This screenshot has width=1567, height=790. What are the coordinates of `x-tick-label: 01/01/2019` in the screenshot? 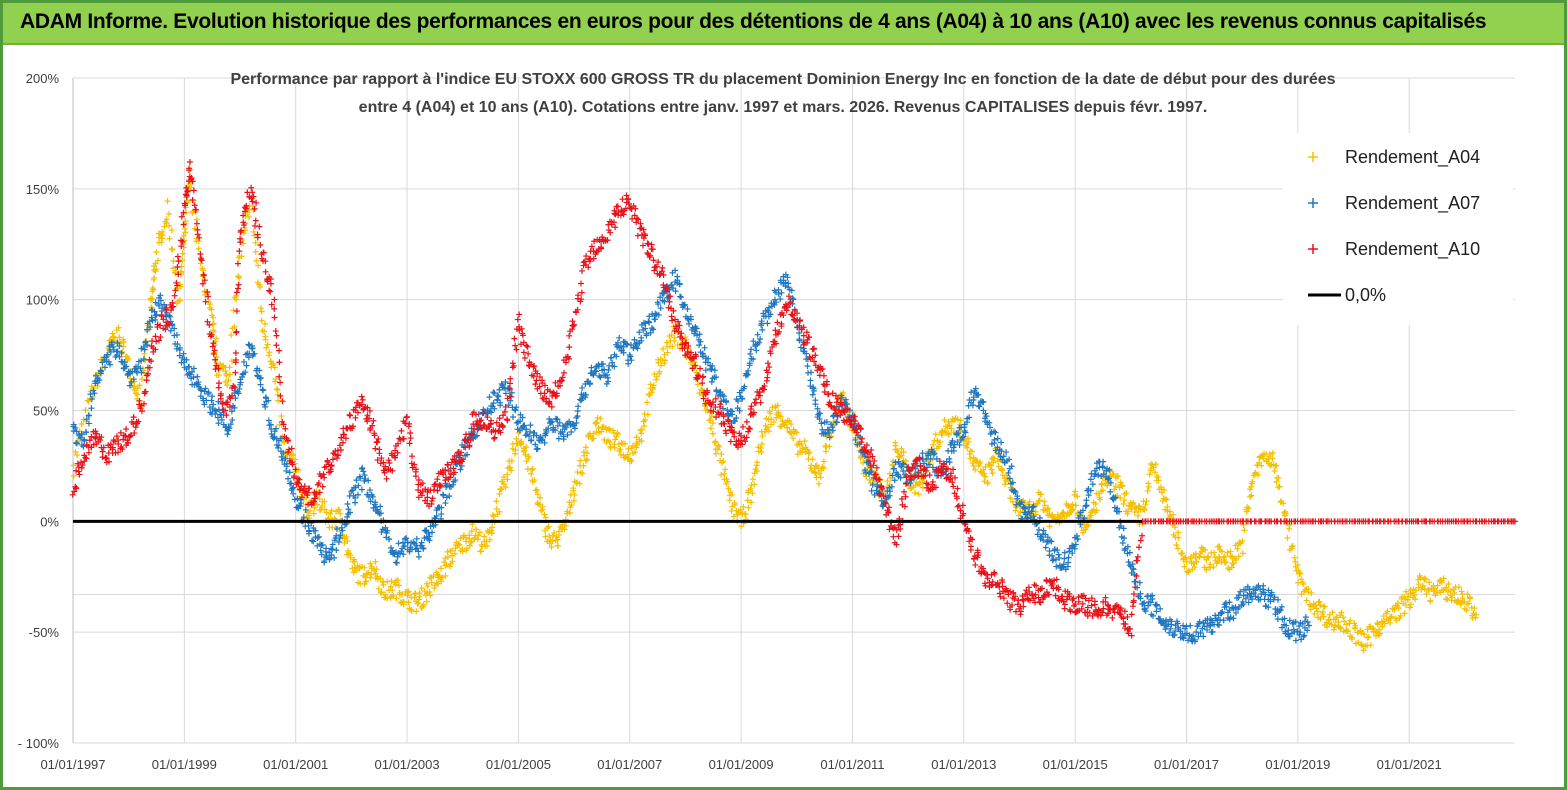 It's located at (1297, 764).